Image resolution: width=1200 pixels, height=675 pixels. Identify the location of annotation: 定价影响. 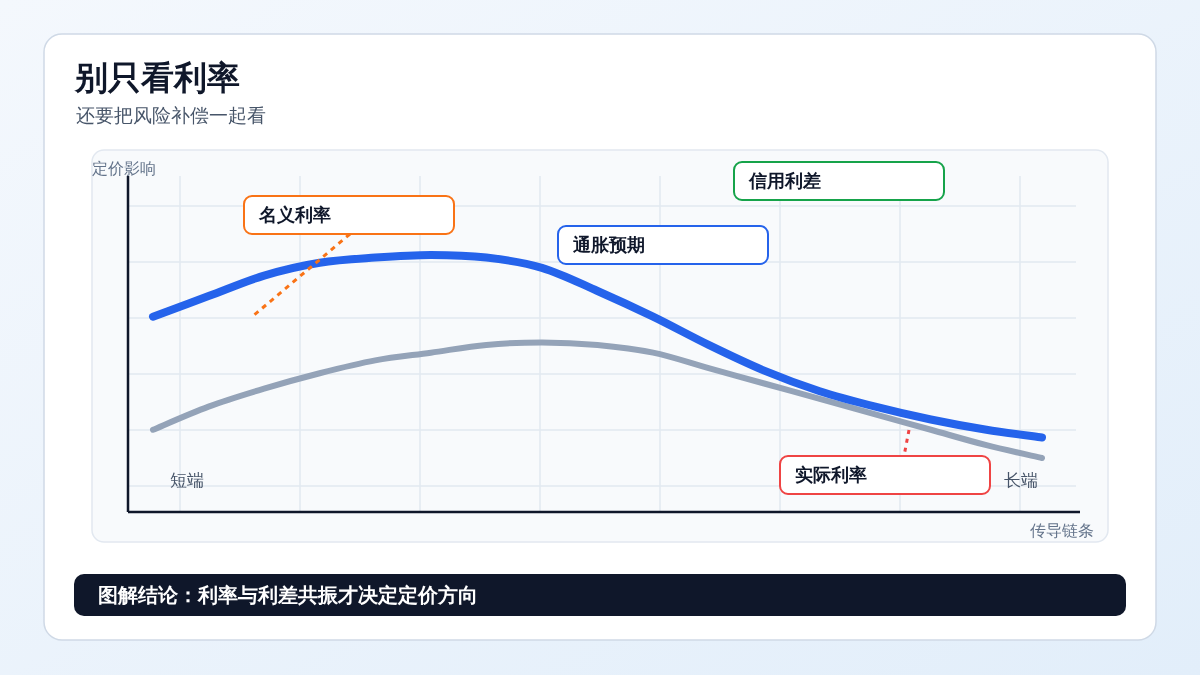
(124, 168).